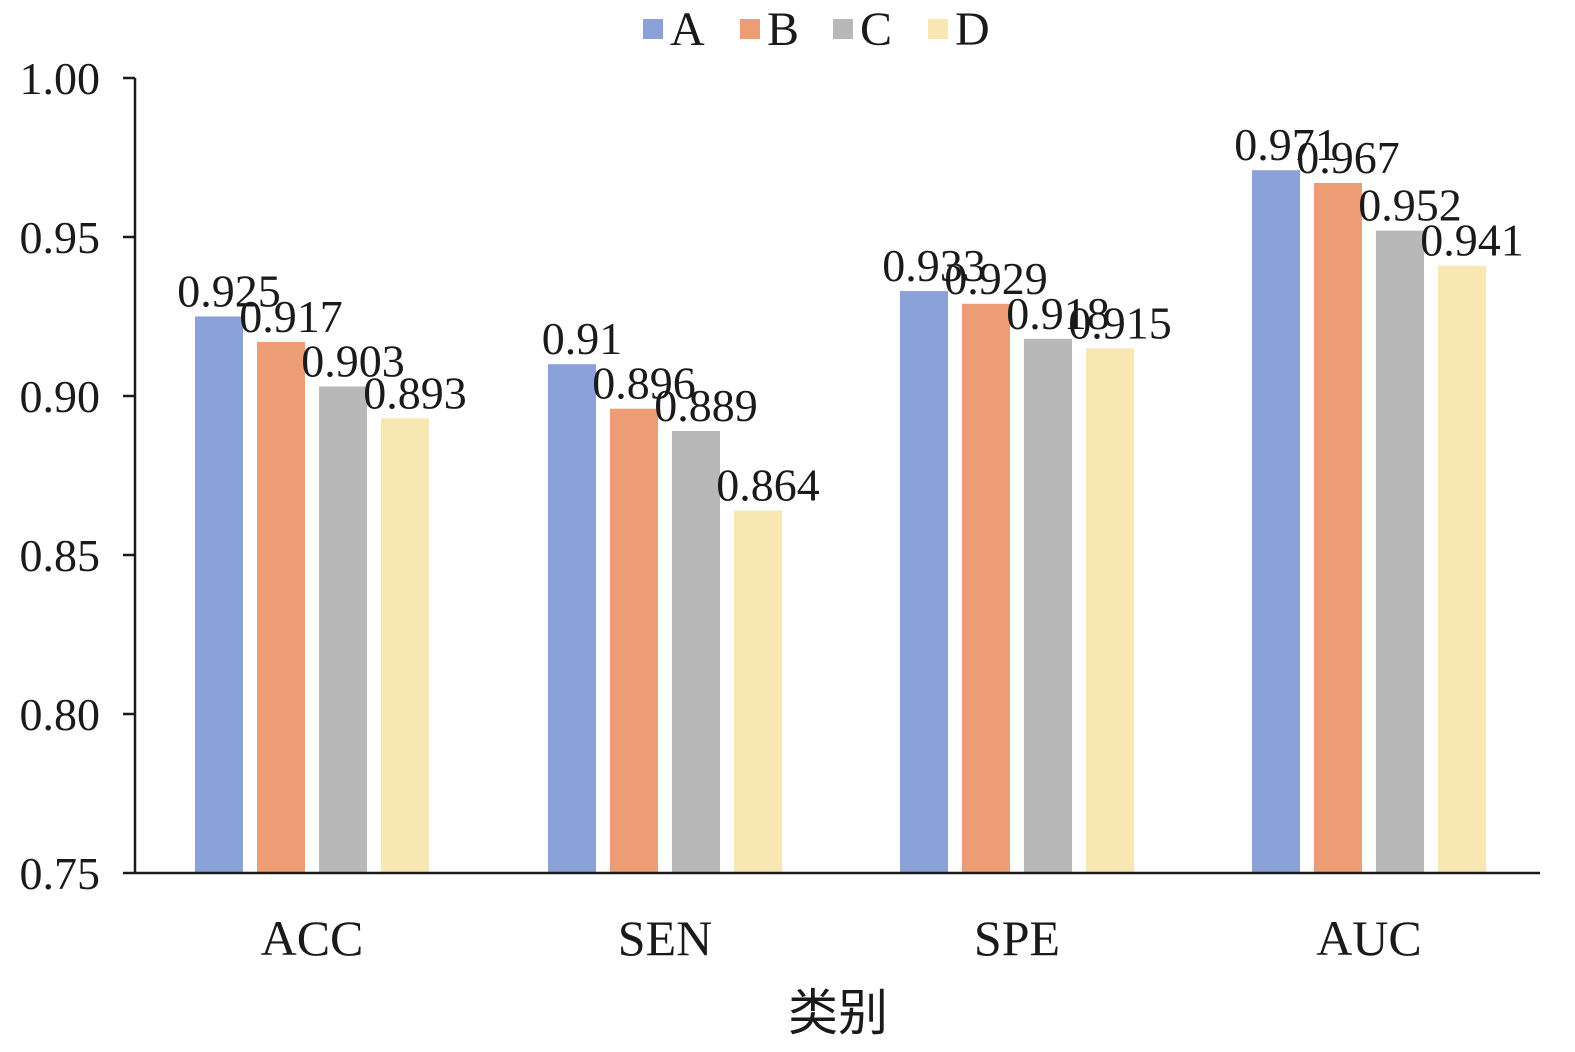 The width and height of the screenshot is (1575, 1052). Describe the element at coordinates (938, 29) in the screenshot. I see `legend-swatch-d` at that location.